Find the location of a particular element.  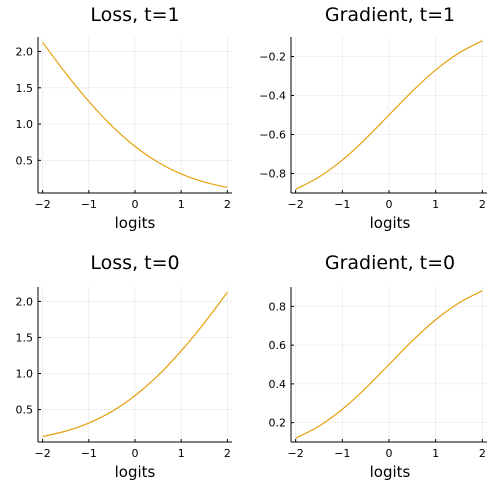

y-tick-label: 0.6 is located at coordinates (278, 345).